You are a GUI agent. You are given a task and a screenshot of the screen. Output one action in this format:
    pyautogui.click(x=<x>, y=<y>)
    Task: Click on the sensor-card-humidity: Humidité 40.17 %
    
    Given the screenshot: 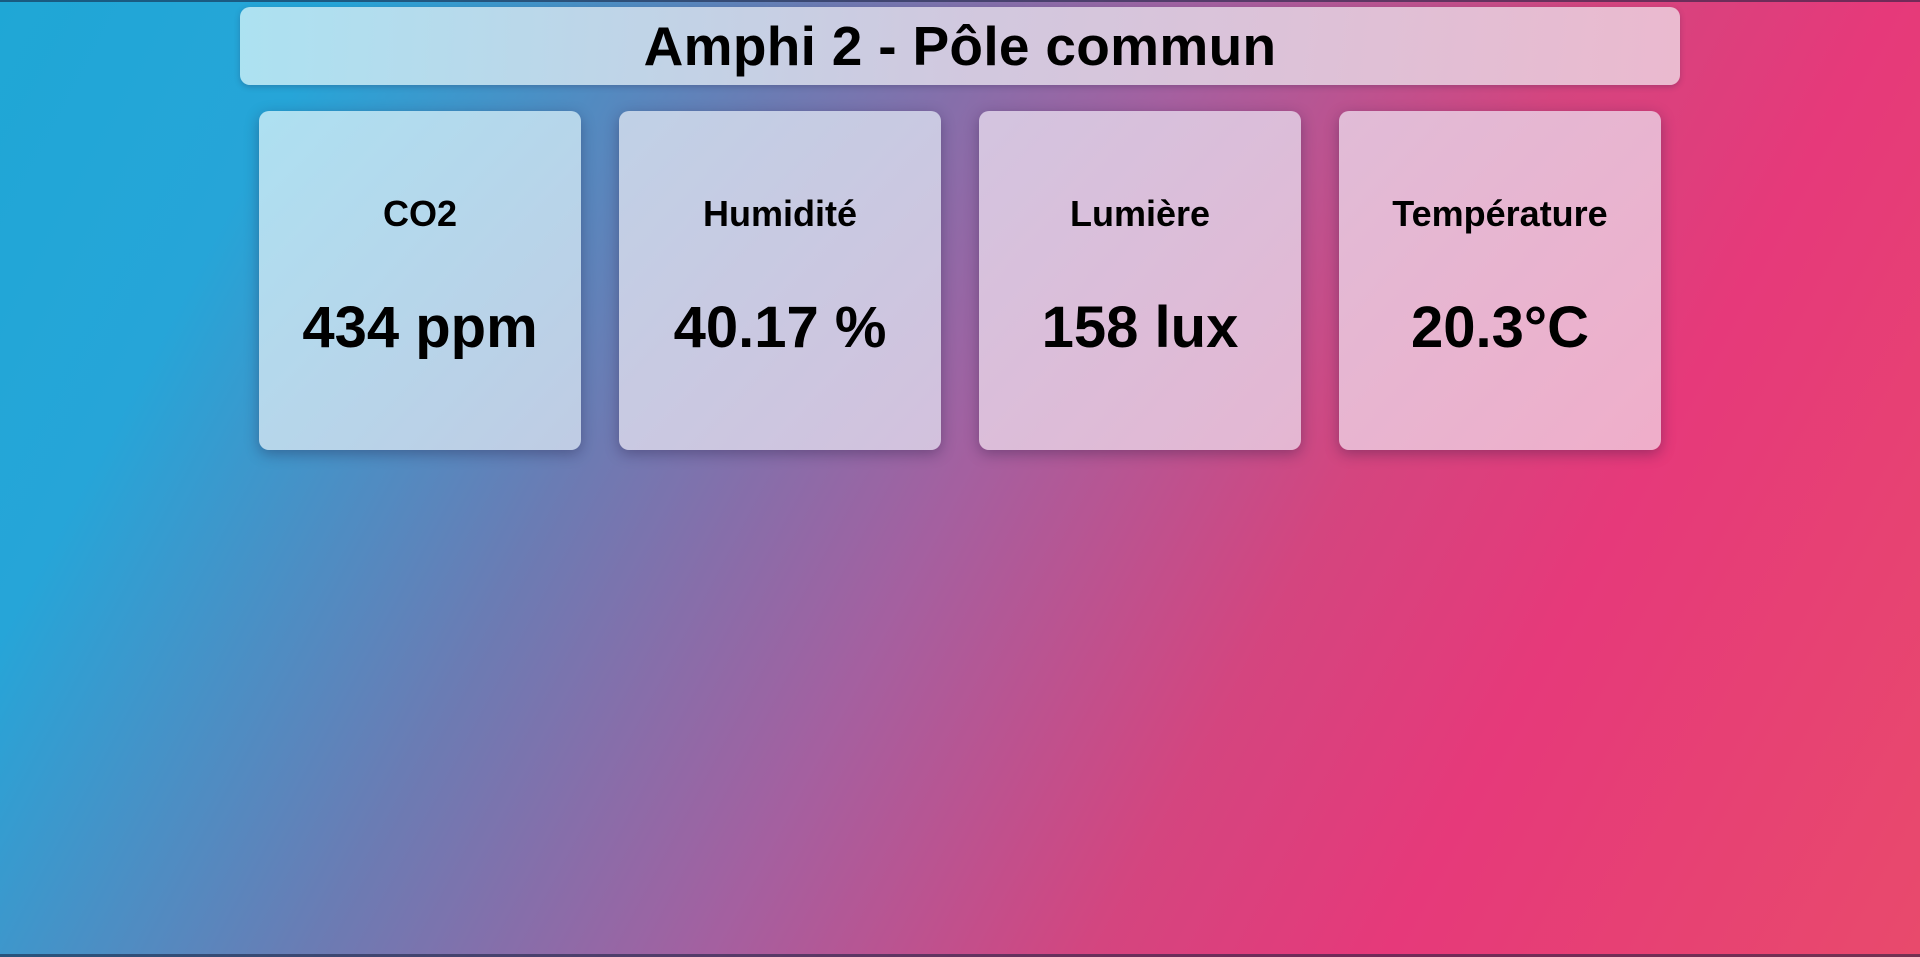 What is the action you would take?
    pyautogui.click(x=780, y=280)
    